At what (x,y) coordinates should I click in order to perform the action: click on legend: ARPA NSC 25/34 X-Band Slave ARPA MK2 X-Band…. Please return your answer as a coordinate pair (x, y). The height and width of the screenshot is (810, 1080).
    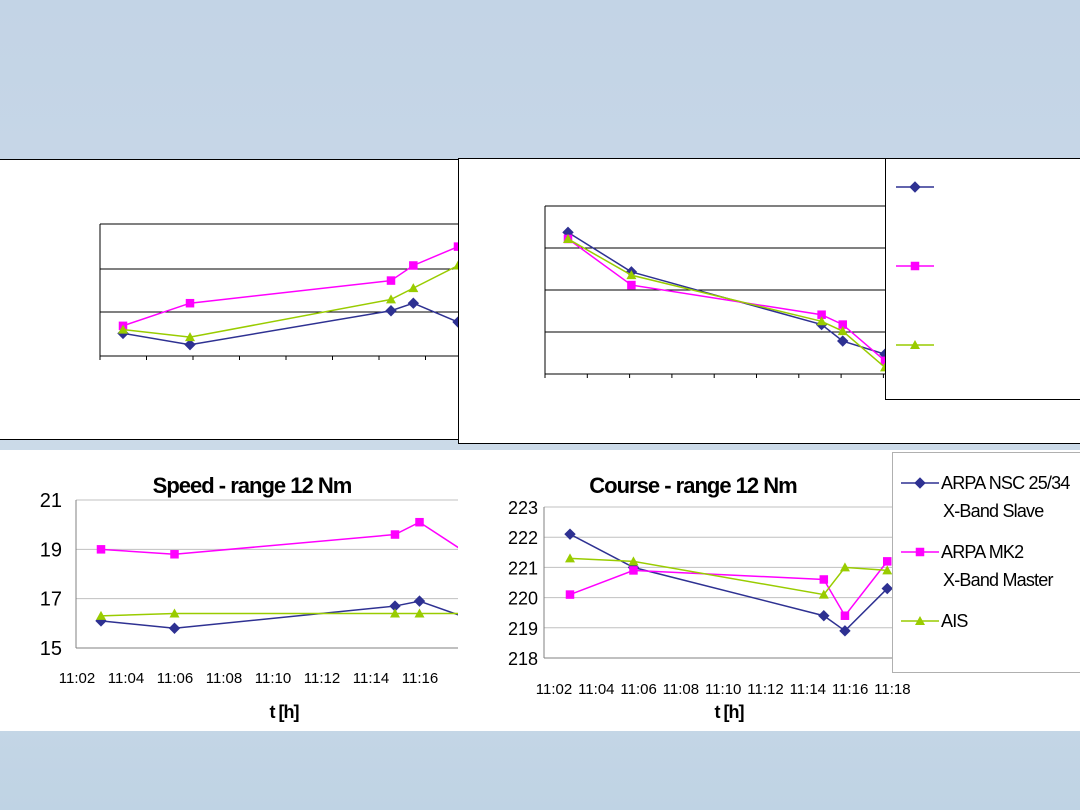
    Looking at the image, I should click on (986, 552).